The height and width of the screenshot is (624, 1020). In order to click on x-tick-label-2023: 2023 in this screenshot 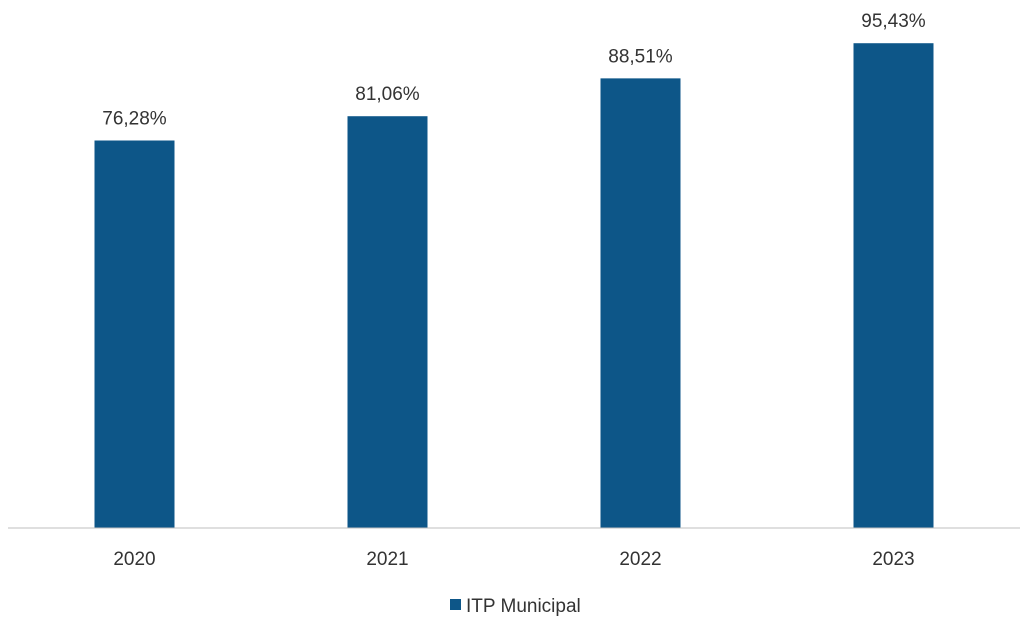, I will do `click(893, 559)`.